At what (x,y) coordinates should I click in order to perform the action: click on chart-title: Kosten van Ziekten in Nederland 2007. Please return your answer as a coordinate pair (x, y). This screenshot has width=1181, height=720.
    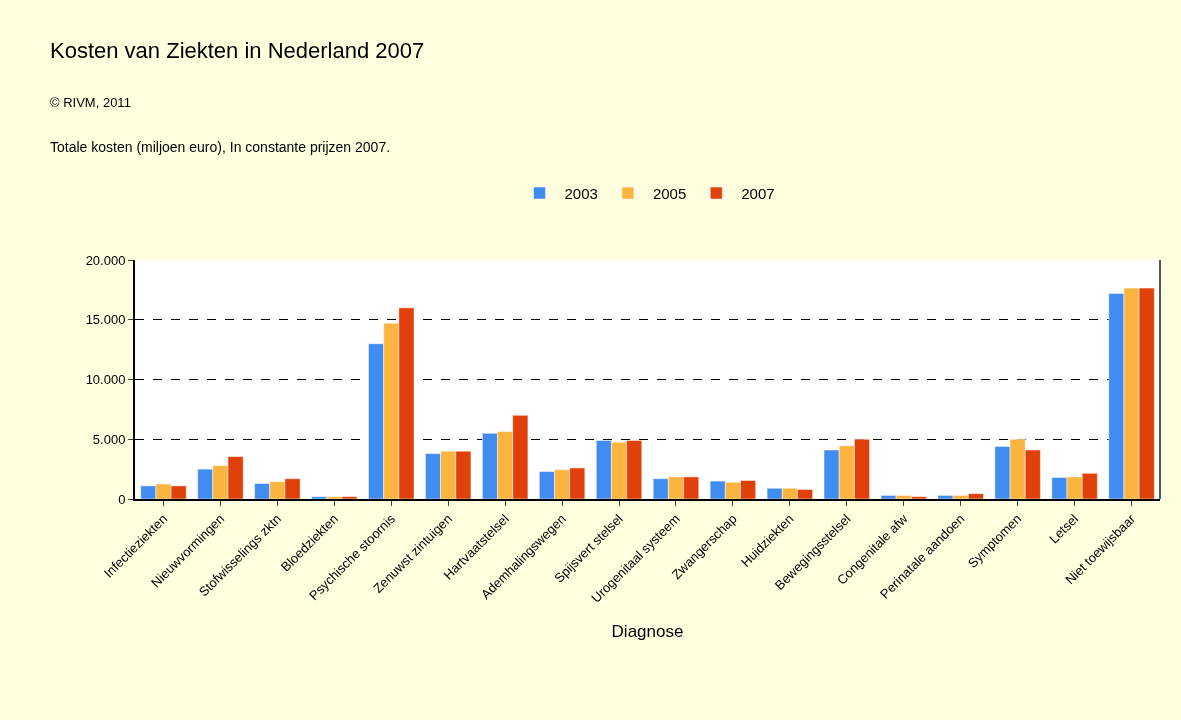
    Looking at the image, I should click on (237, 50).